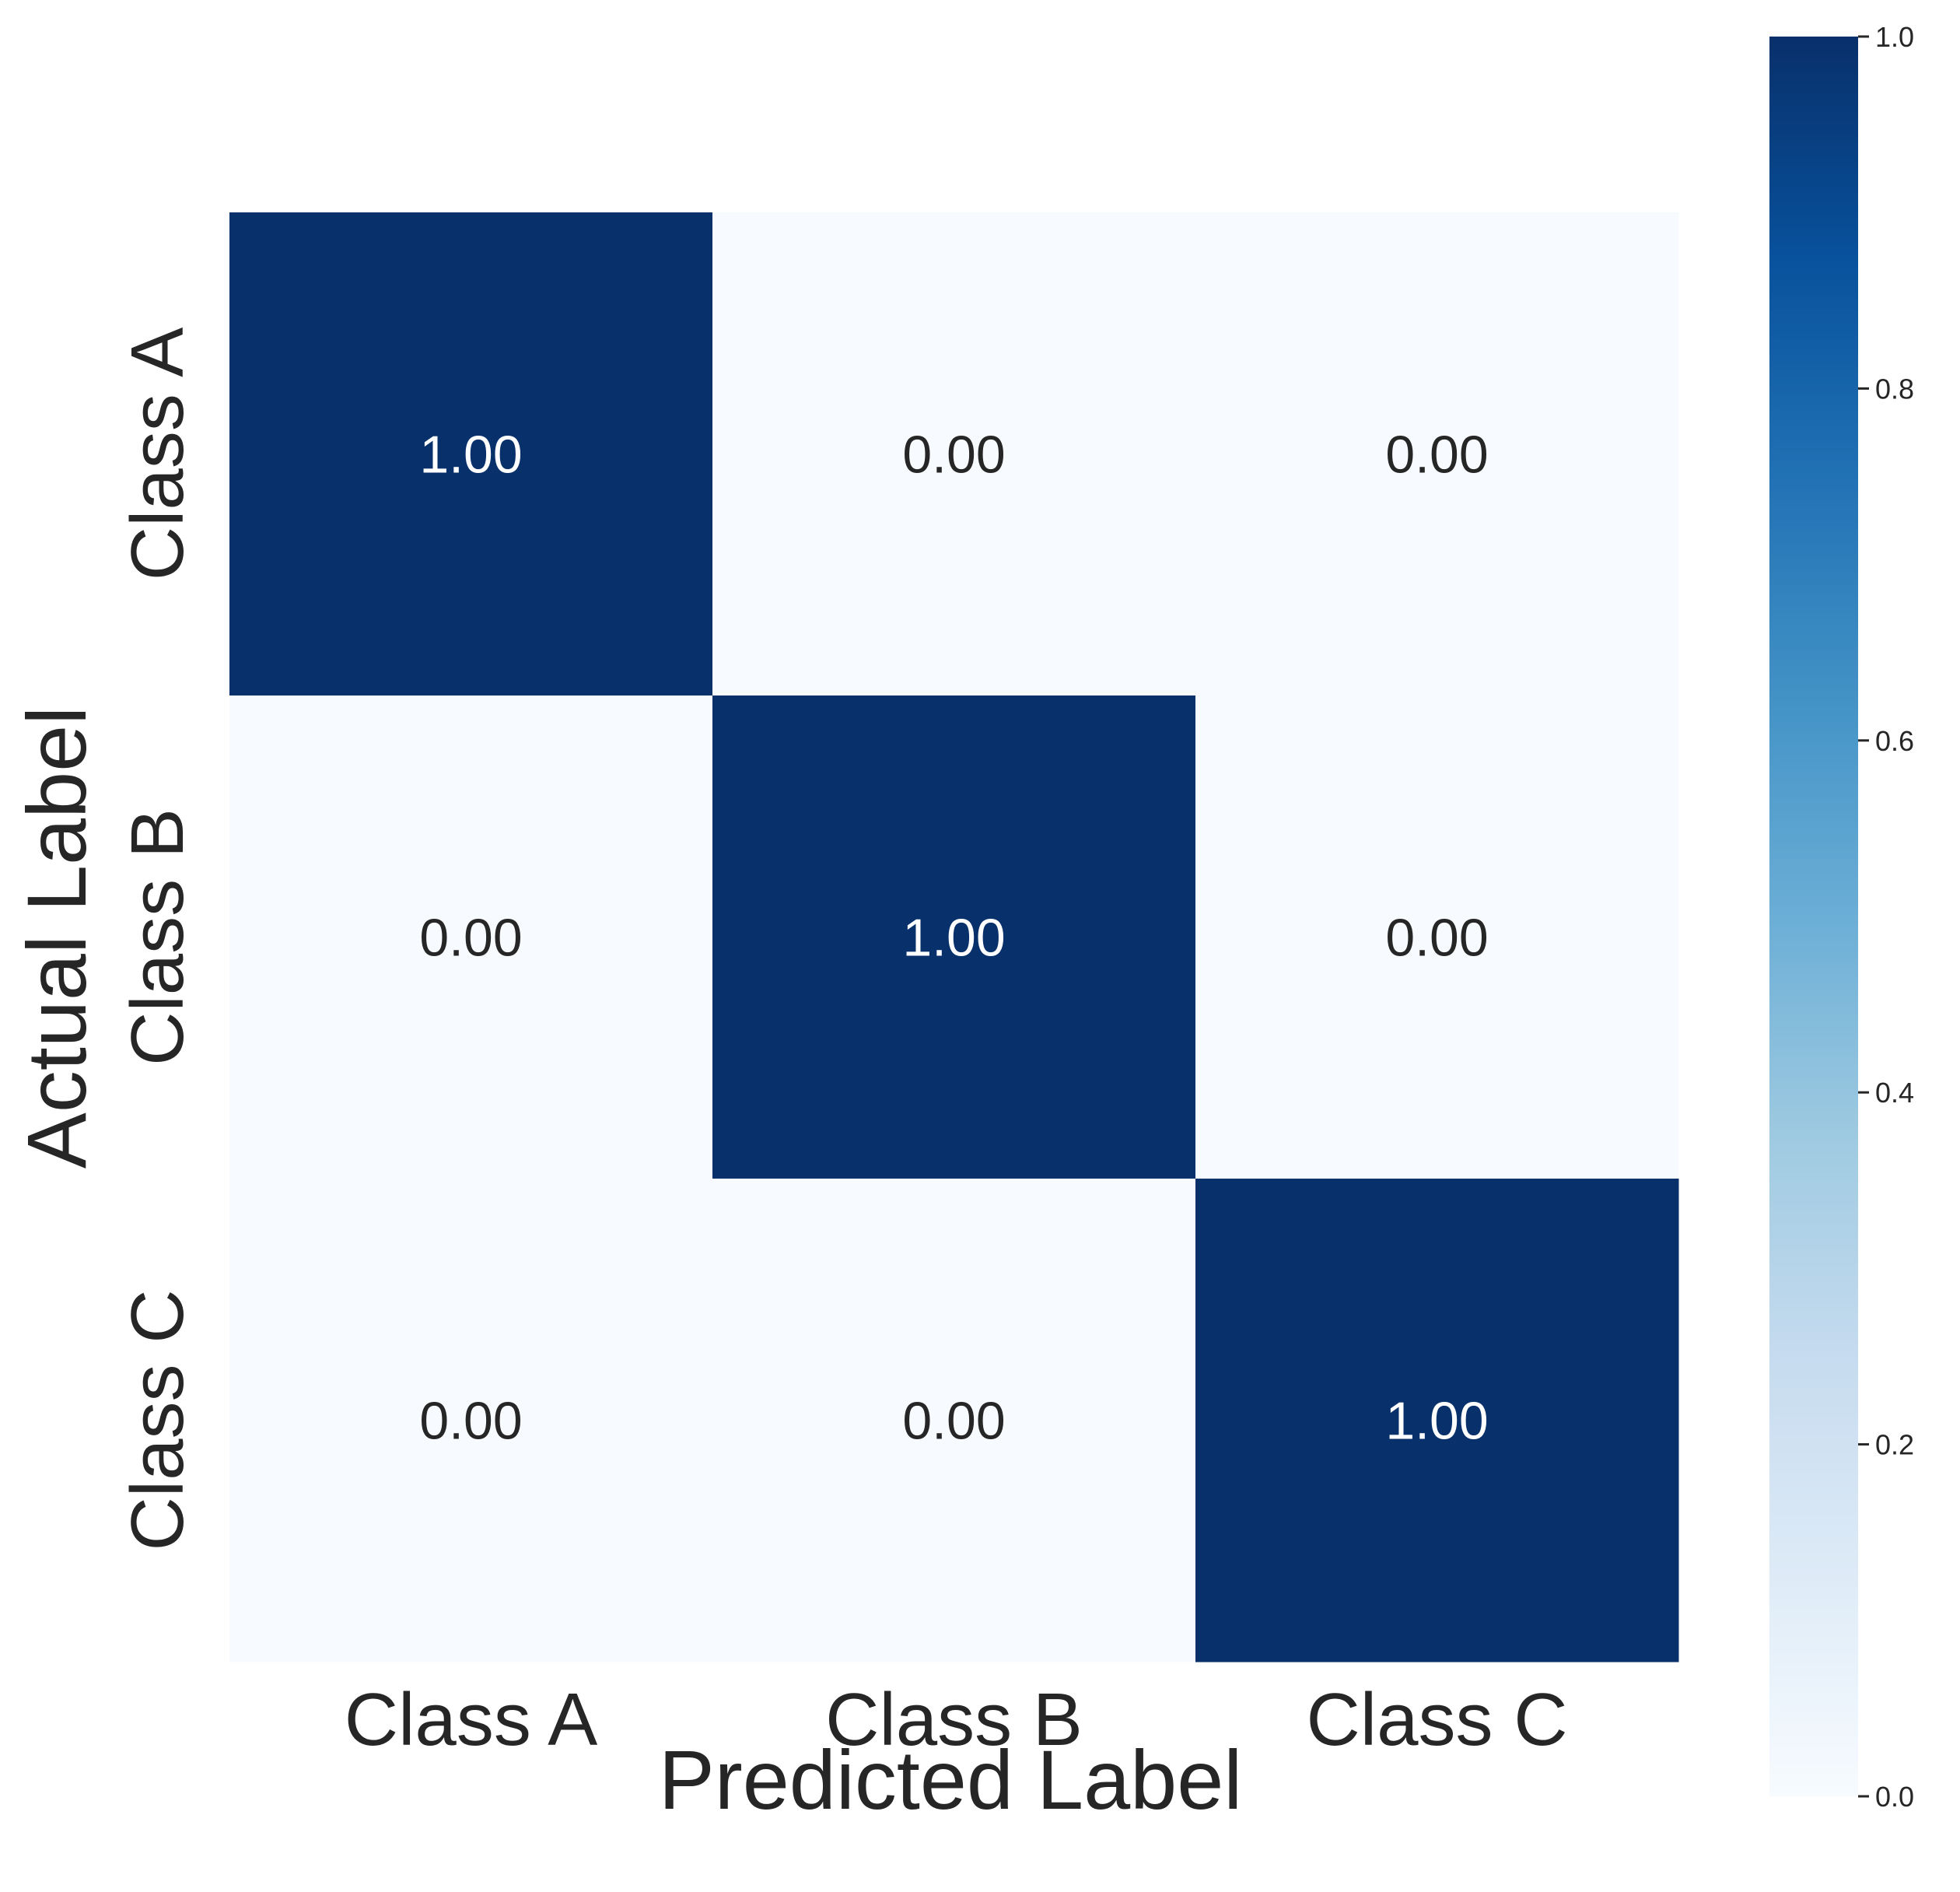  I want to click on x-tick-labels: Class A Class B Class C, so click(957, 1719).